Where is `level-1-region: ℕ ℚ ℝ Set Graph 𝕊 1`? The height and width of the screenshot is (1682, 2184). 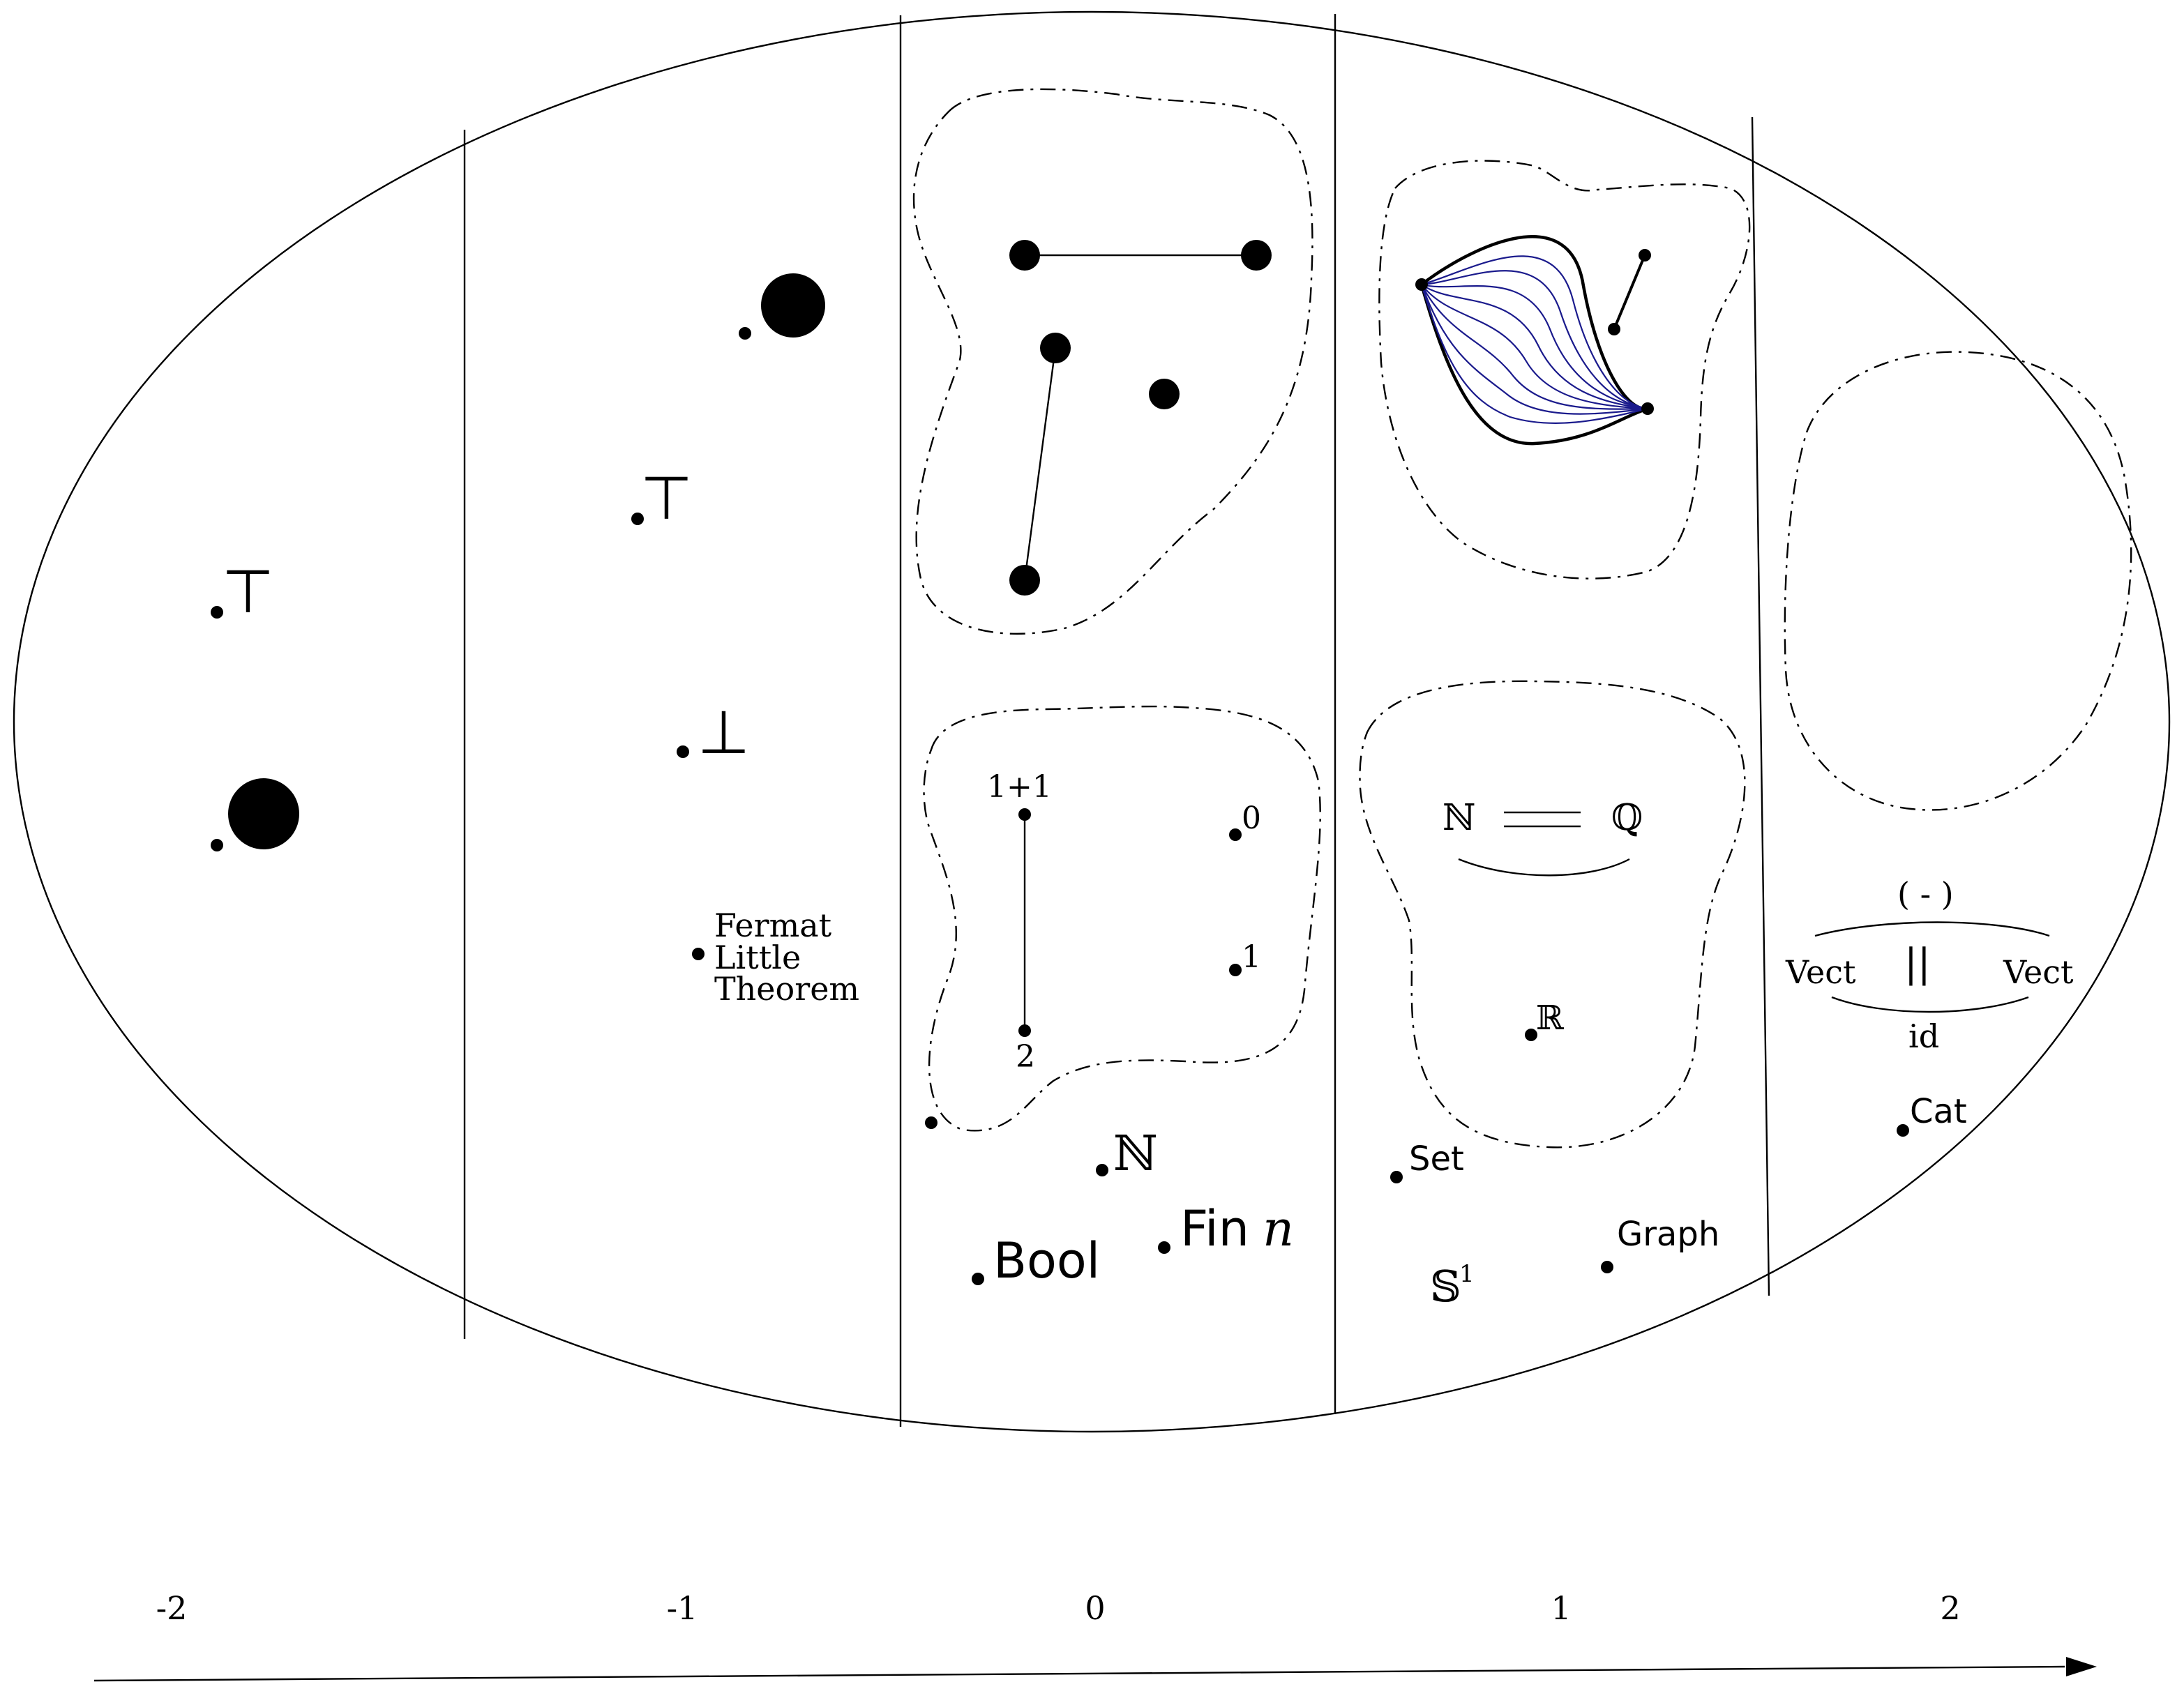
level-1-region: ℕ ℚ ℝ Set Graph 𝕊 1 is located at coordinates (1555, 736).